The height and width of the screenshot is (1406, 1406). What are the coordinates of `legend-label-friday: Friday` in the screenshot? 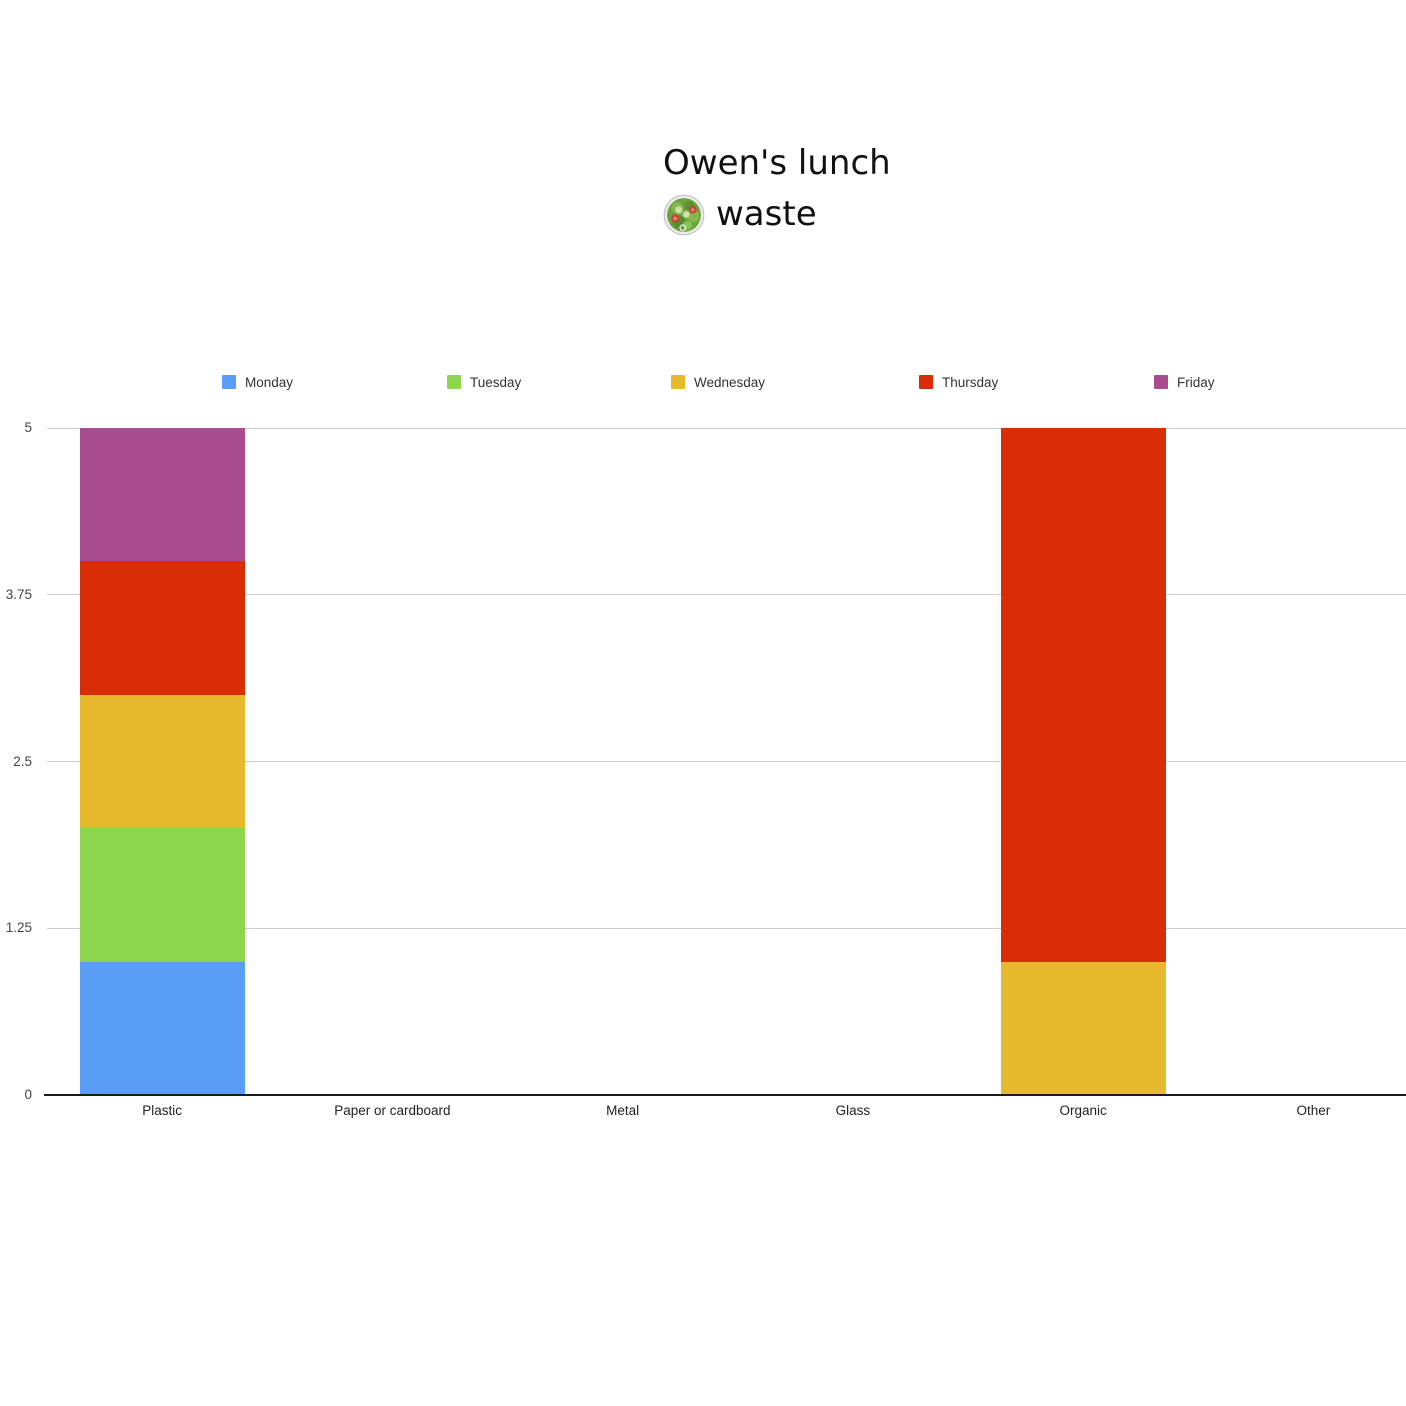 It's located at (1196, 382).